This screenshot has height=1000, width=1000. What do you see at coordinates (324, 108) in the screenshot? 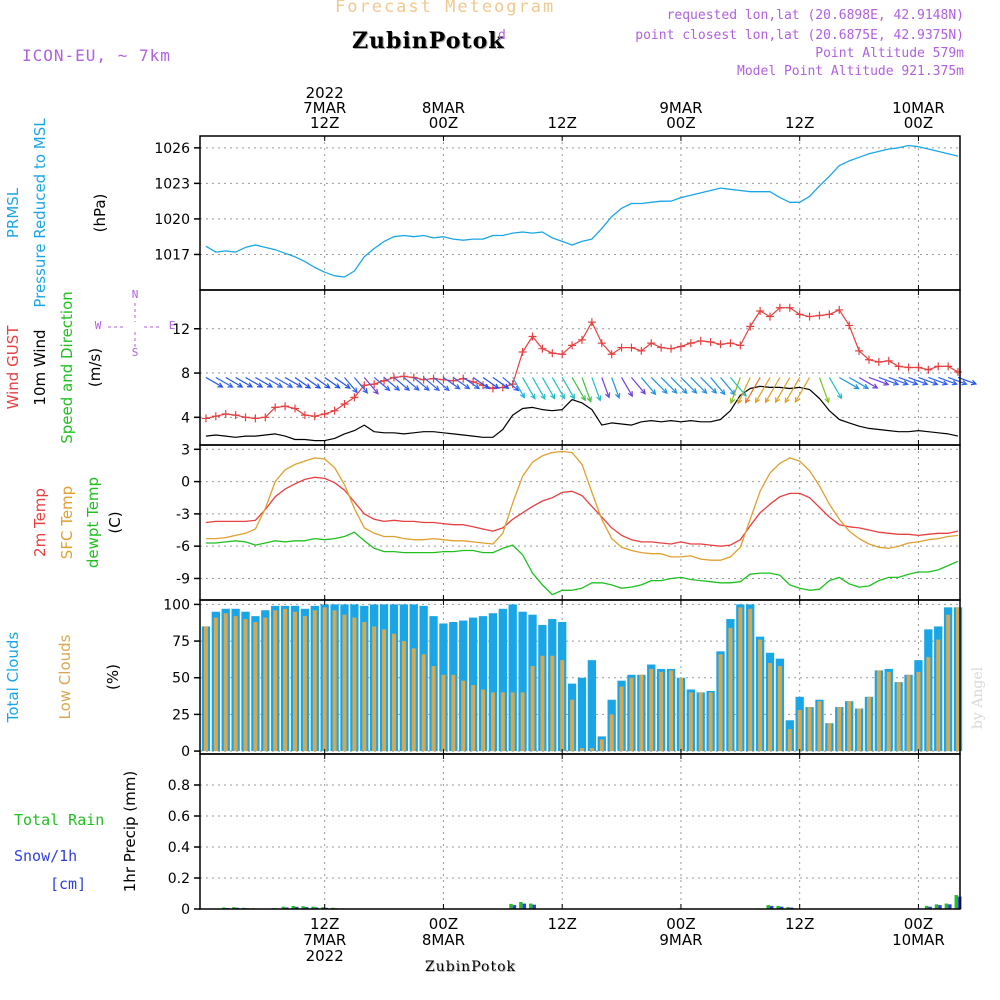
I see `top-time-label: 7MAR` at bounding box center [324, 108].